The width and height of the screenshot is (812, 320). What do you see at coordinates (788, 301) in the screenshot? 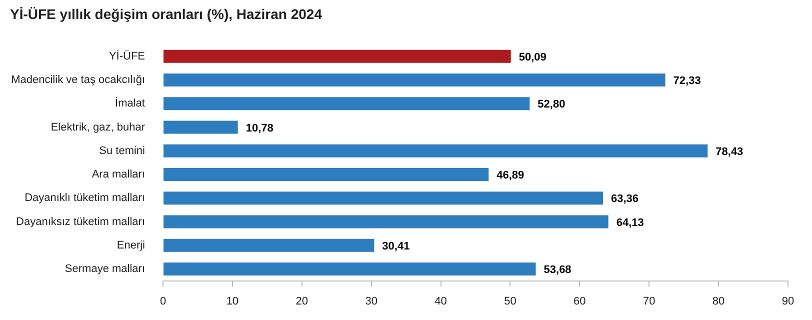
I see `x-tick-label: 90` at bounding box center [788, 301].